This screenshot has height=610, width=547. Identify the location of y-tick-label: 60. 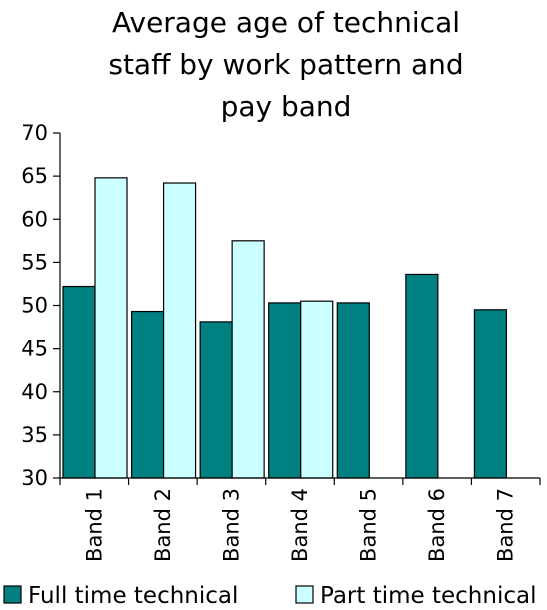
(34, 219).